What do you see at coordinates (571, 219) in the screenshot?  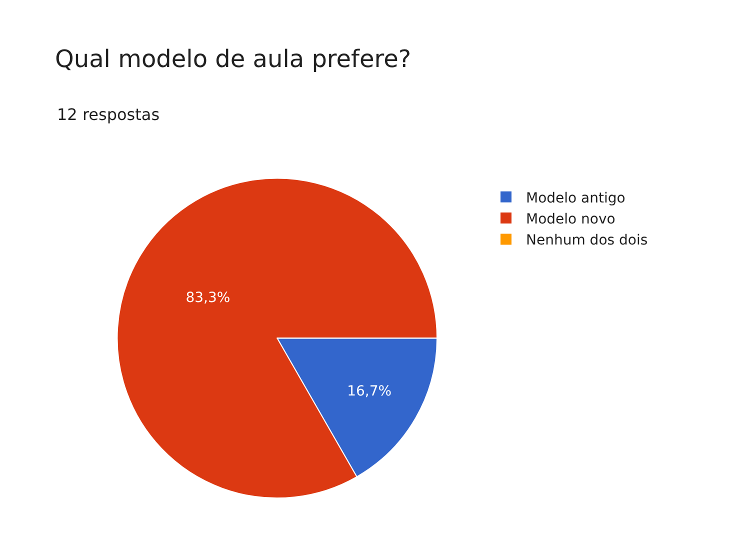 I see `legend-label: Modelo novo` at bounding box center [571, 219].